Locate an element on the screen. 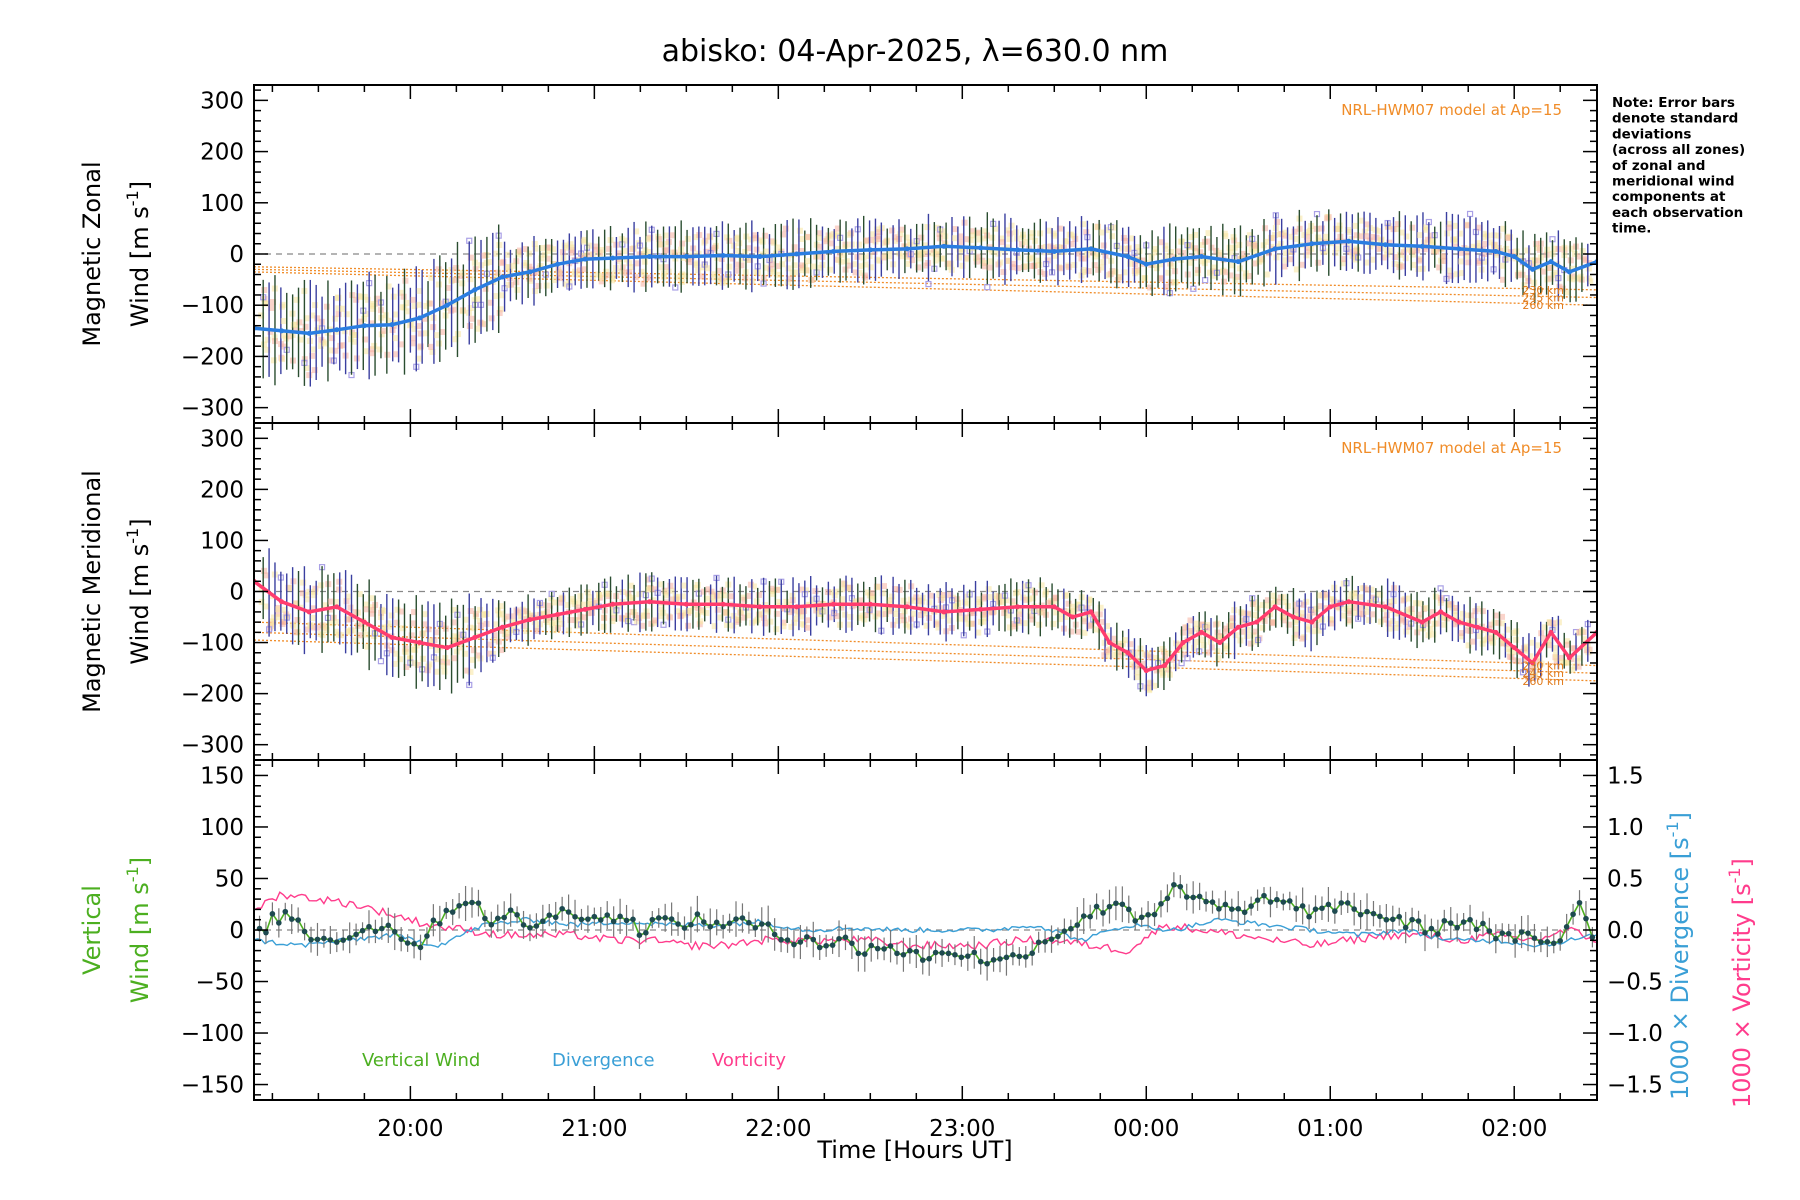  legend-item: Vorticity is located at coordinates (749, 1060).